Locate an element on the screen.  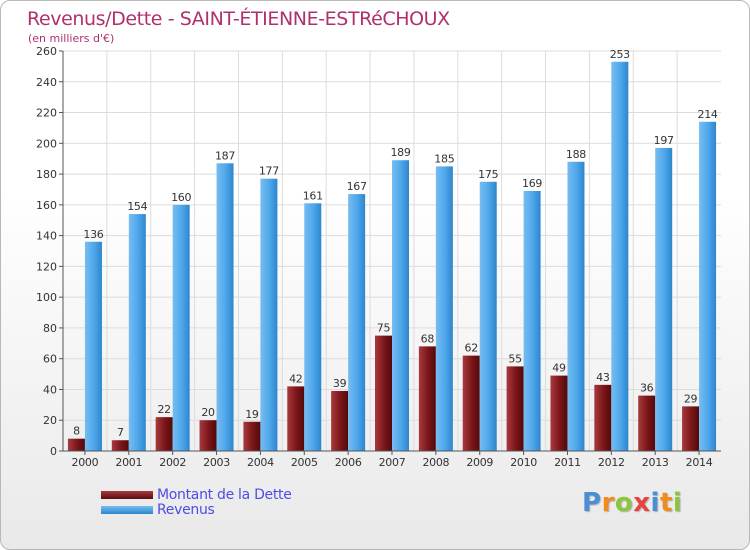
debt-value-label: 8 is located at coordinates (76, 431).